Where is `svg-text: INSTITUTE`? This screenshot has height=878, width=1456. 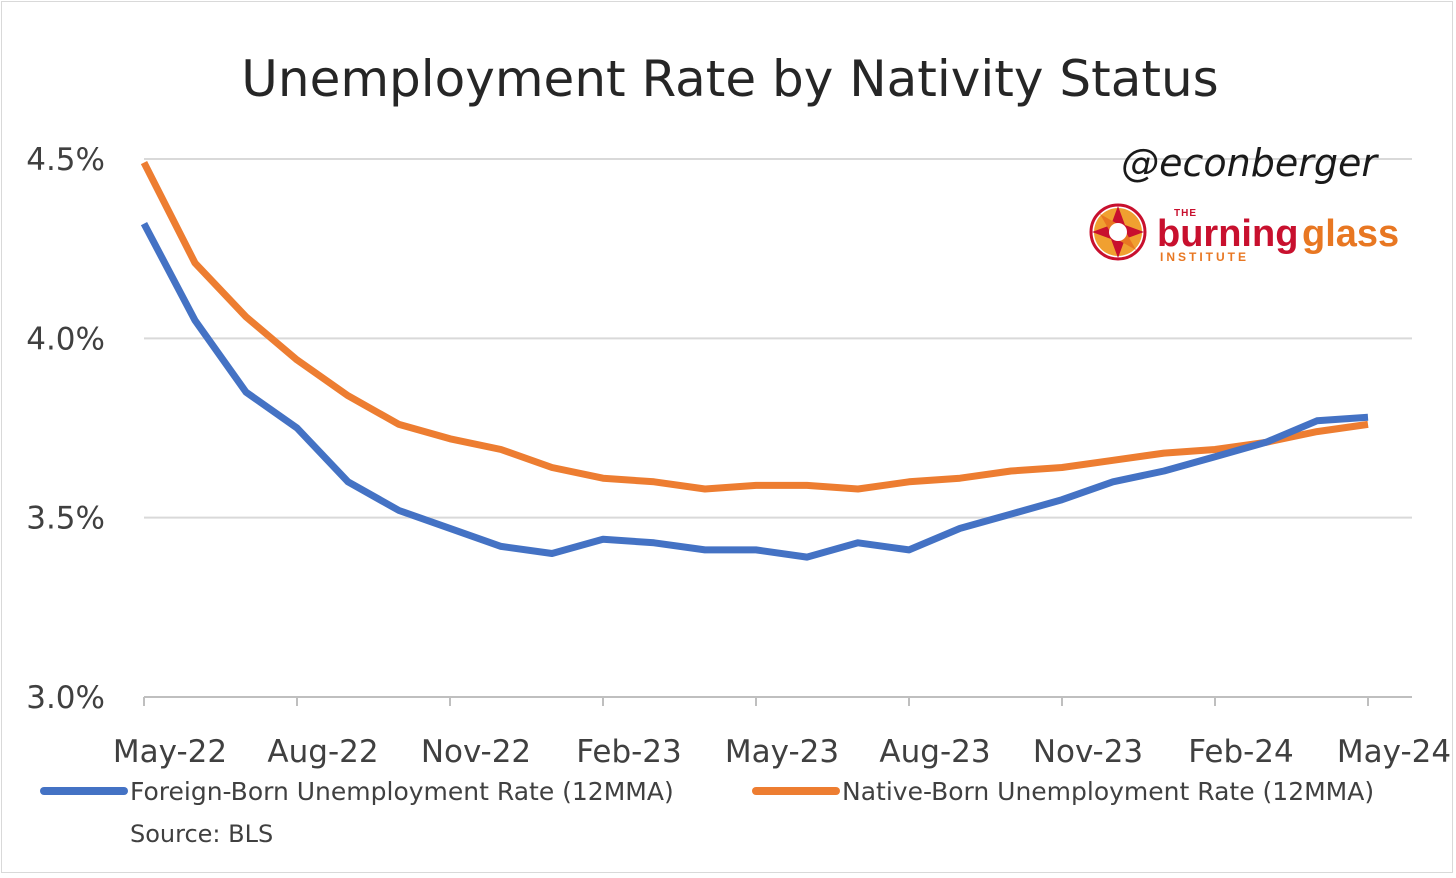 svg-text: INSTITUTE is located at coordinates (1204, 257).